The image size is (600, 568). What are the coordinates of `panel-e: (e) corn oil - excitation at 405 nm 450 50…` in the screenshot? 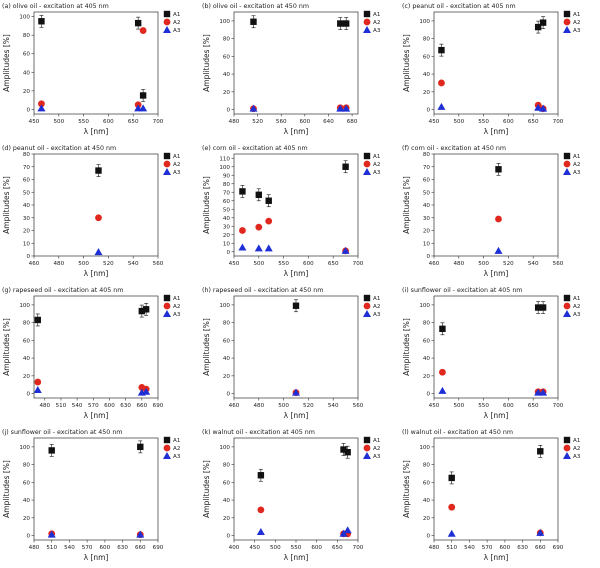 It's located at (291, 211).